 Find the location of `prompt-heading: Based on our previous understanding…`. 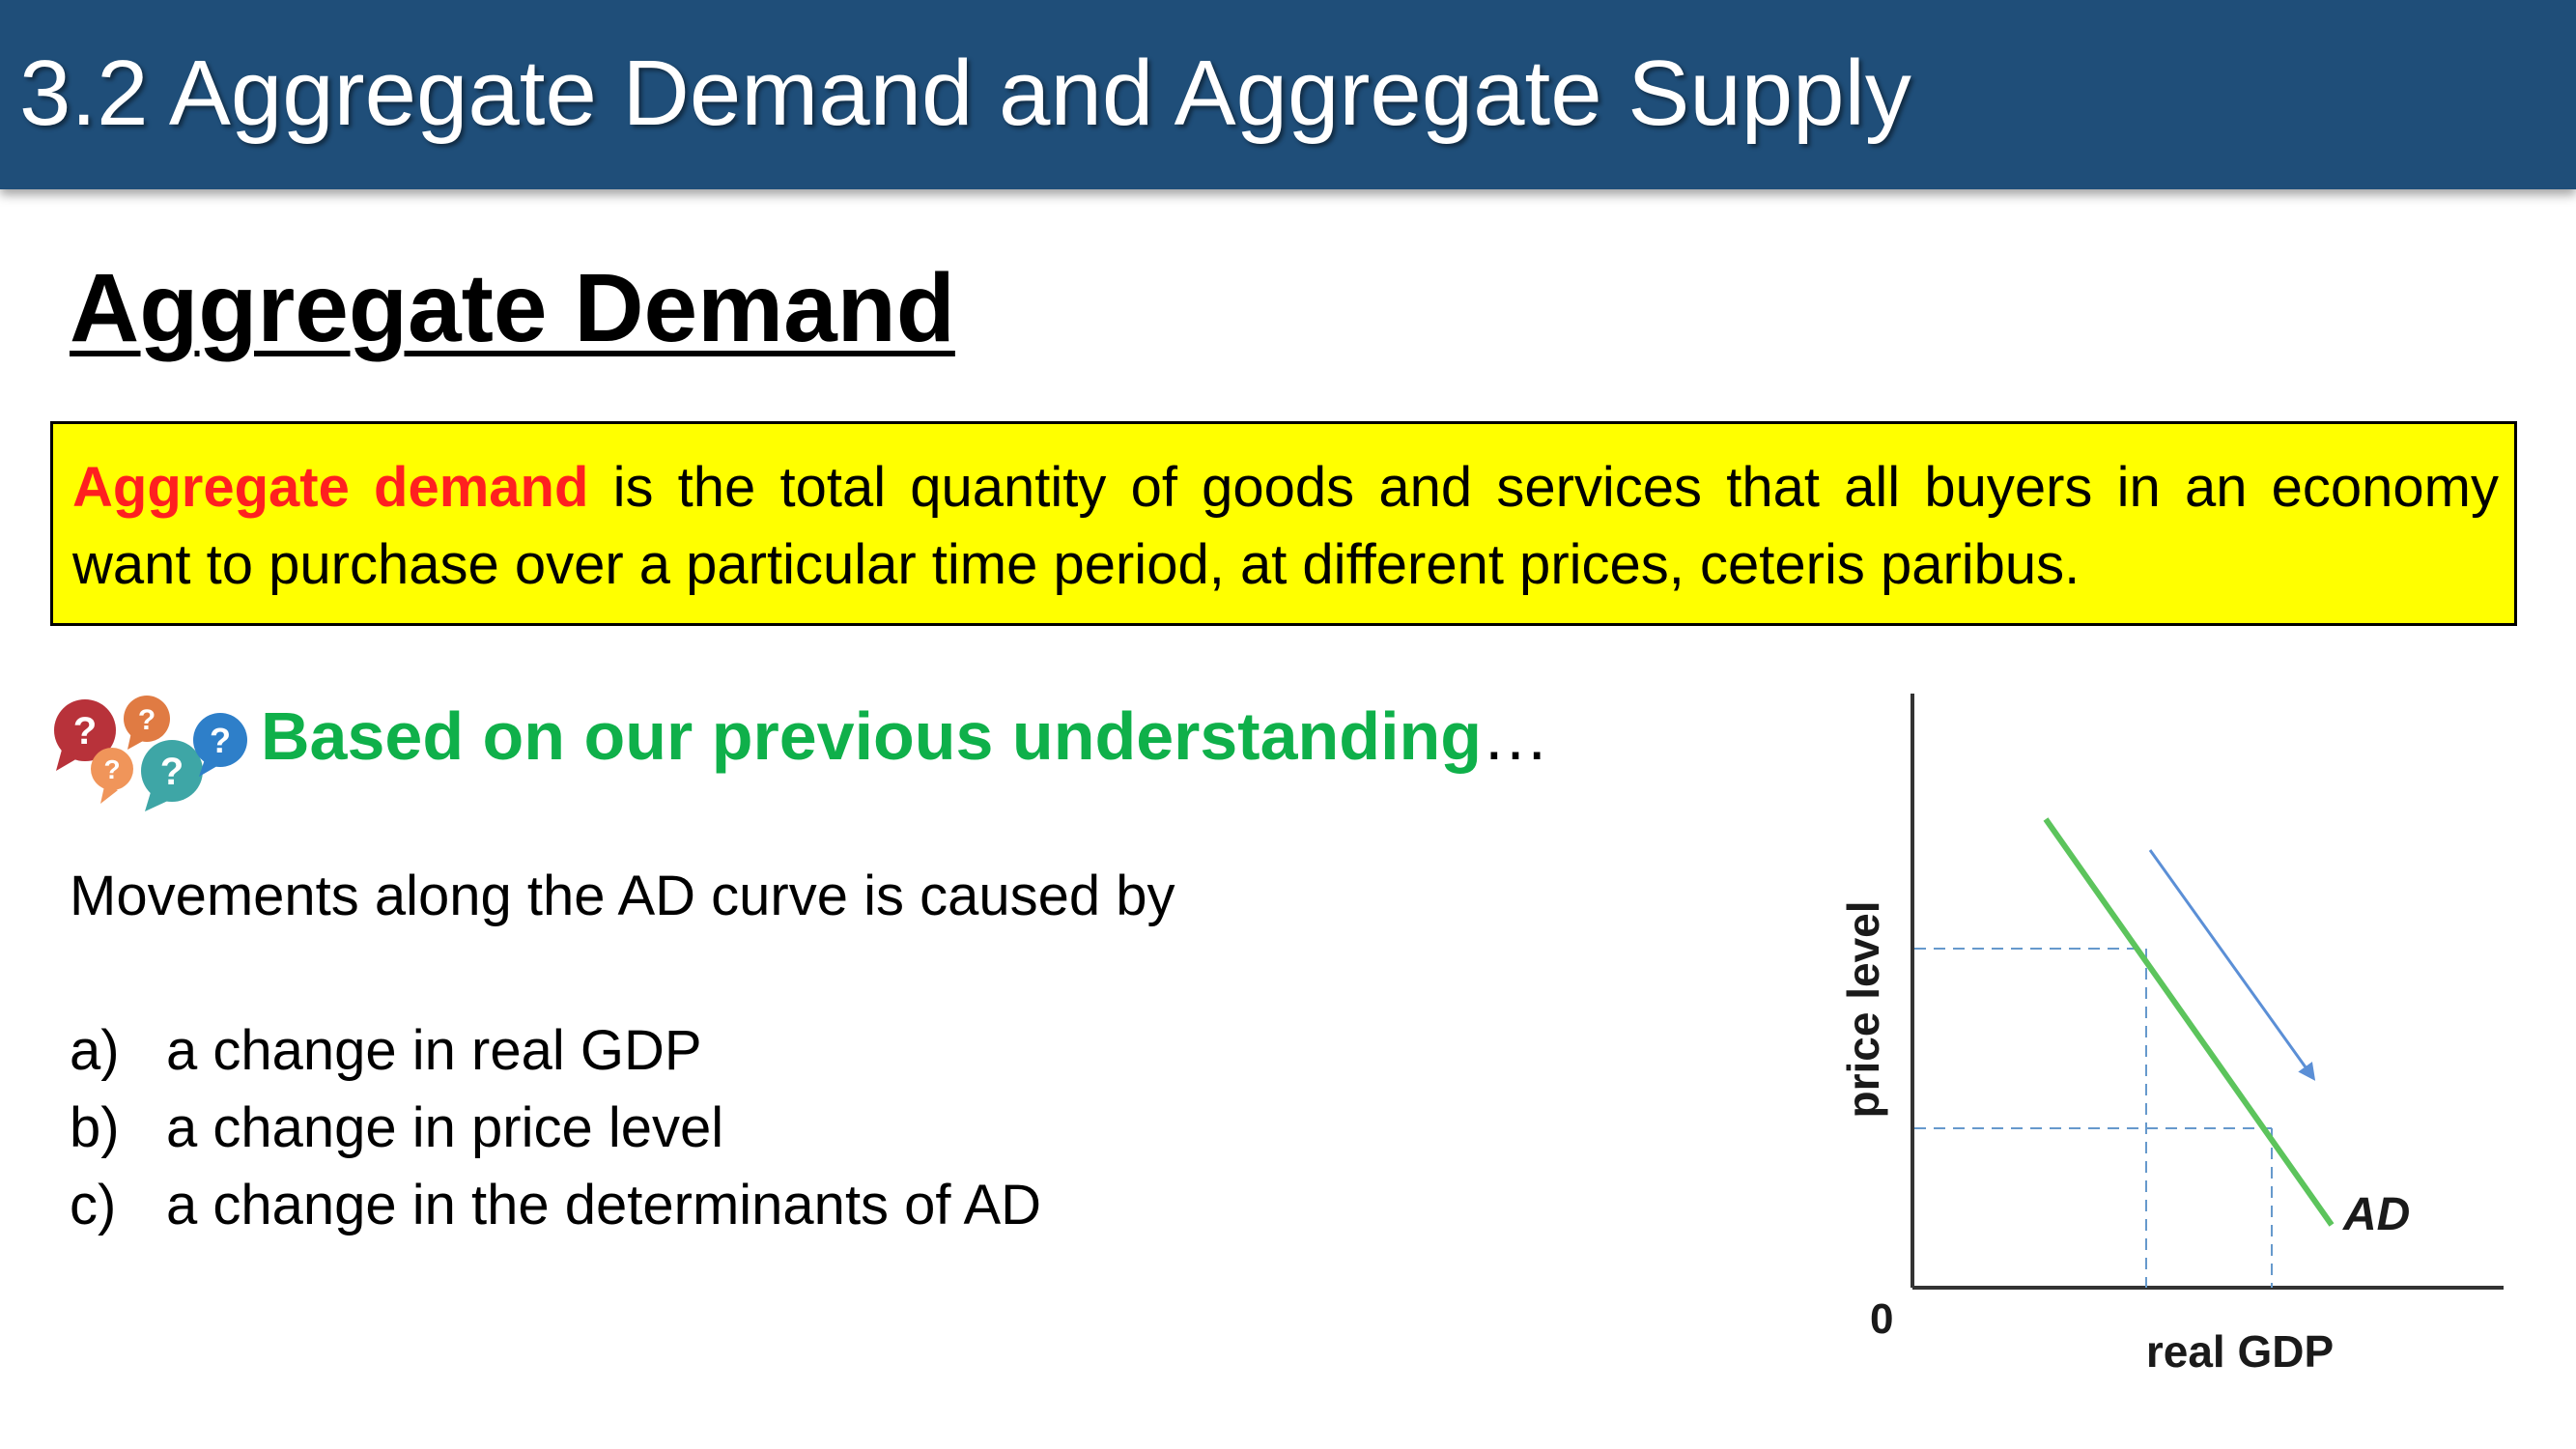

prompt-heading: Based on our previous understanding… is located at coordinates (905, 736).